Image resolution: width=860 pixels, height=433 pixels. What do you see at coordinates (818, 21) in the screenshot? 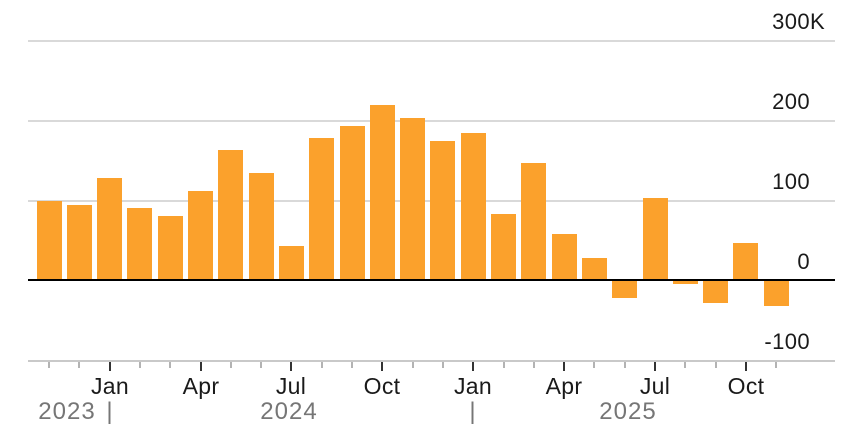
I see `y-axis-unit-suffix: K` at bounding box center [818, 21].